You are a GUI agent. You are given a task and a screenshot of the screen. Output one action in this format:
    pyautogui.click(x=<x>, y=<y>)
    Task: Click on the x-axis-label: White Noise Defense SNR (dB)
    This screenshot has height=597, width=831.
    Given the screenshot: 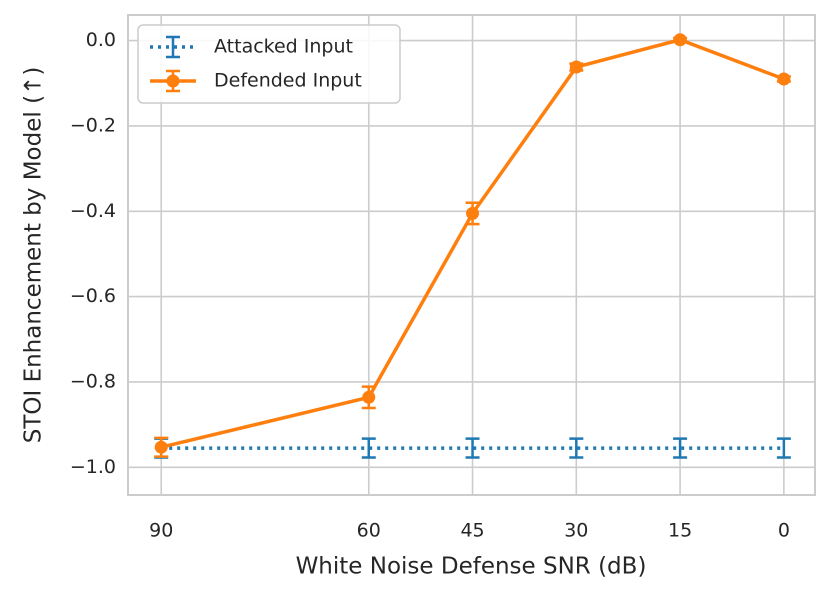 What is the action you would take?
    pyautogui.click(x=471, y=567)
    